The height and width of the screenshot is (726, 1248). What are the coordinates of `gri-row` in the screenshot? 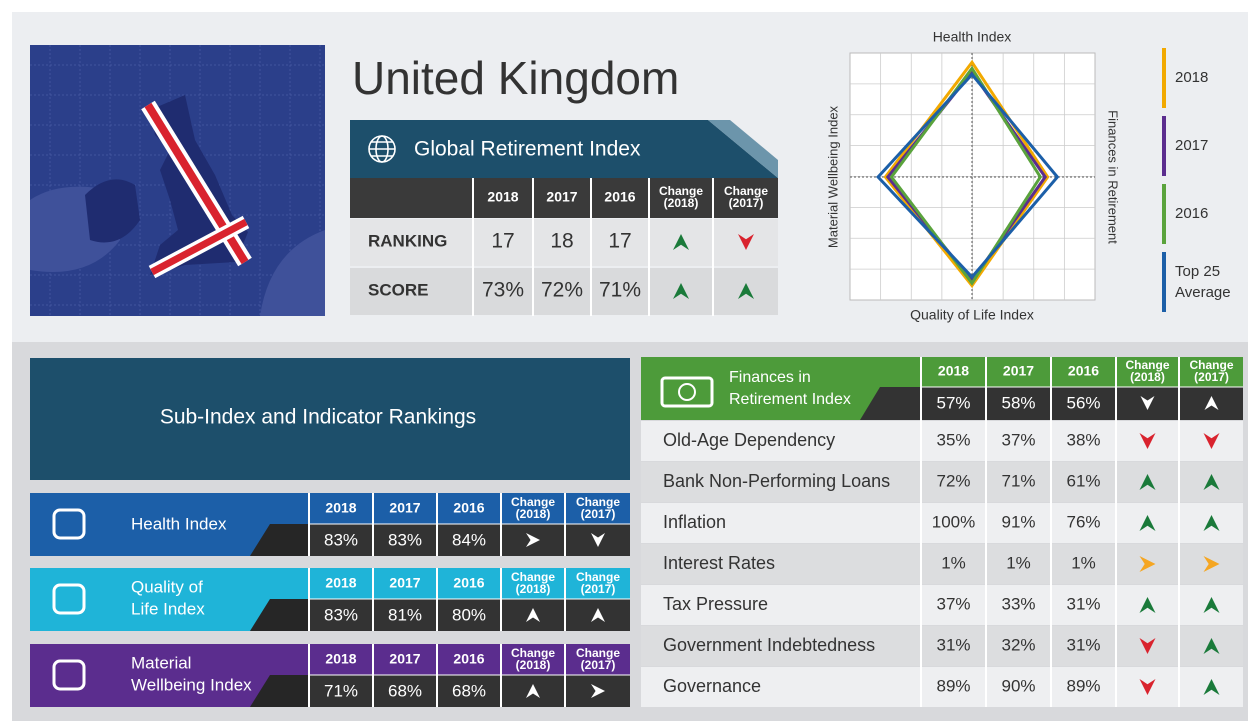 It's located at (564, 291).